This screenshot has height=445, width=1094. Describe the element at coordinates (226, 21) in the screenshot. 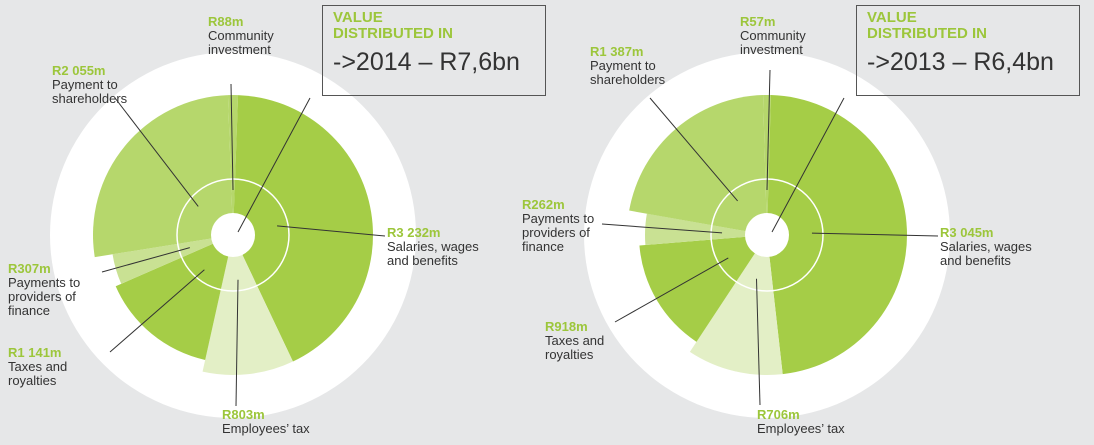

I see `value-label: R88m` at that location.